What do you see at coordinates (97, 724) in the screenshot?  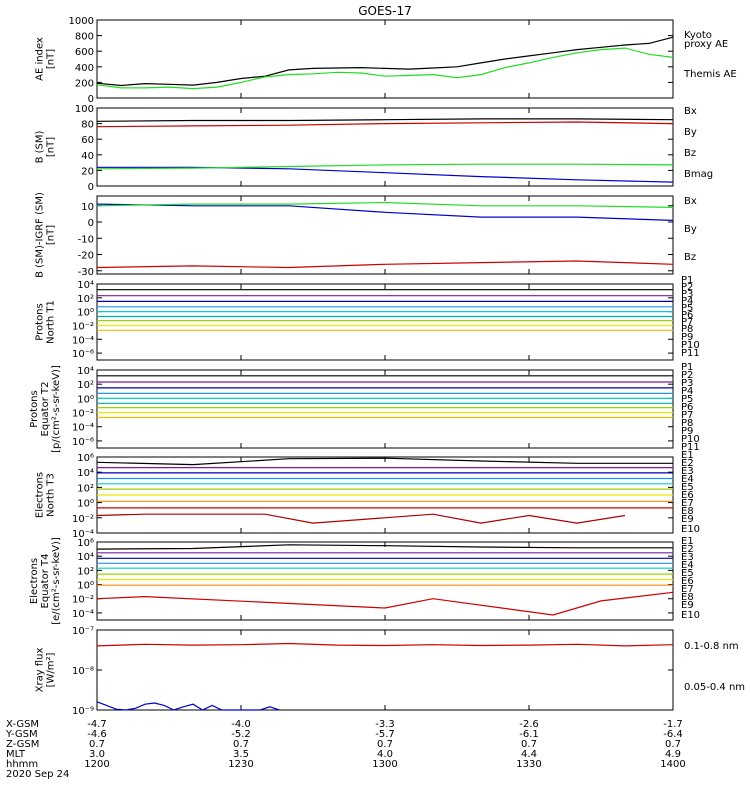 I see `x-column-value: -4.7` at bounding box center [97, 724].